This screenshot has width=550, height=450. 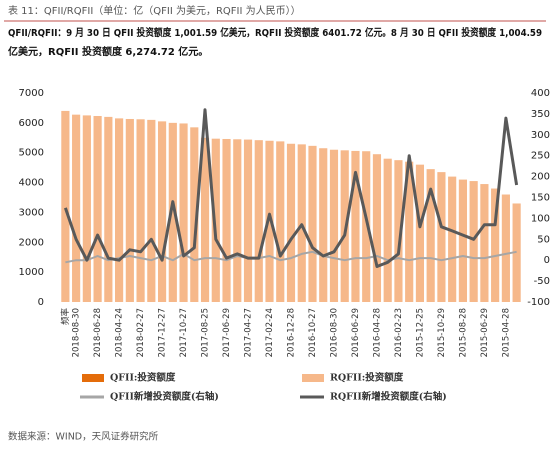 I want to click on y2-tick-label: 400, so click(x=540, y=93).